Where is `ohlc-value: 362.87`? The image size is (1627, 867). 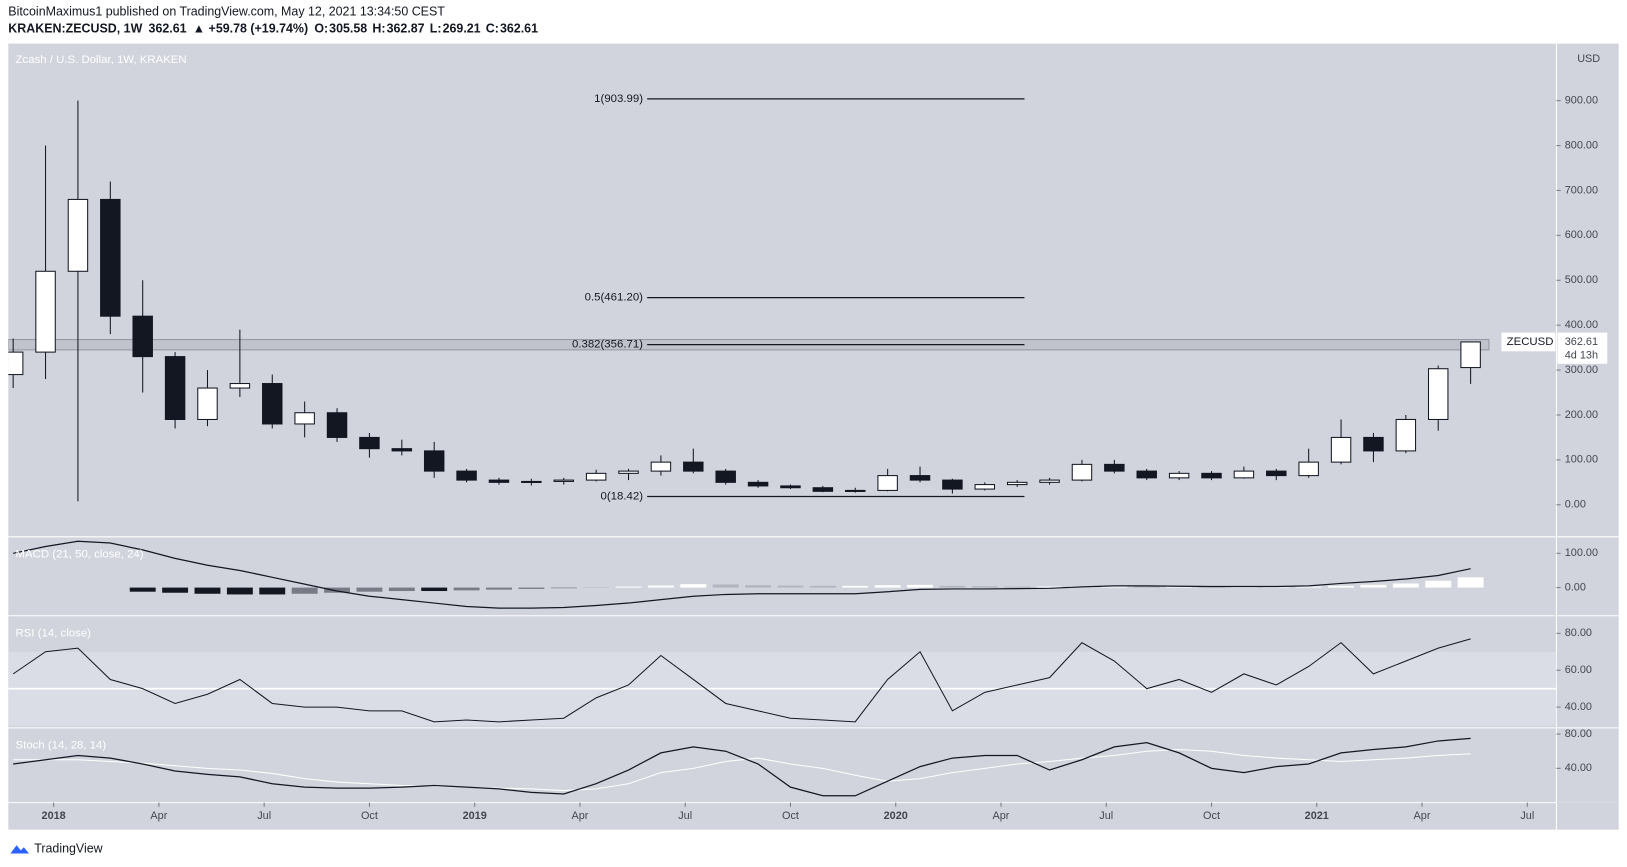
ohlc-value: 362.87 is located at coordinates (406, 28).